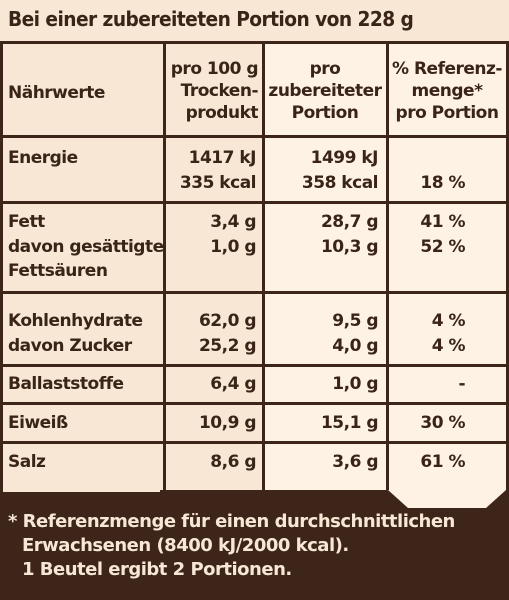  I want to click on serving-header: Bei einer zubereiteten Portion von 228 g, so click(254, 22).